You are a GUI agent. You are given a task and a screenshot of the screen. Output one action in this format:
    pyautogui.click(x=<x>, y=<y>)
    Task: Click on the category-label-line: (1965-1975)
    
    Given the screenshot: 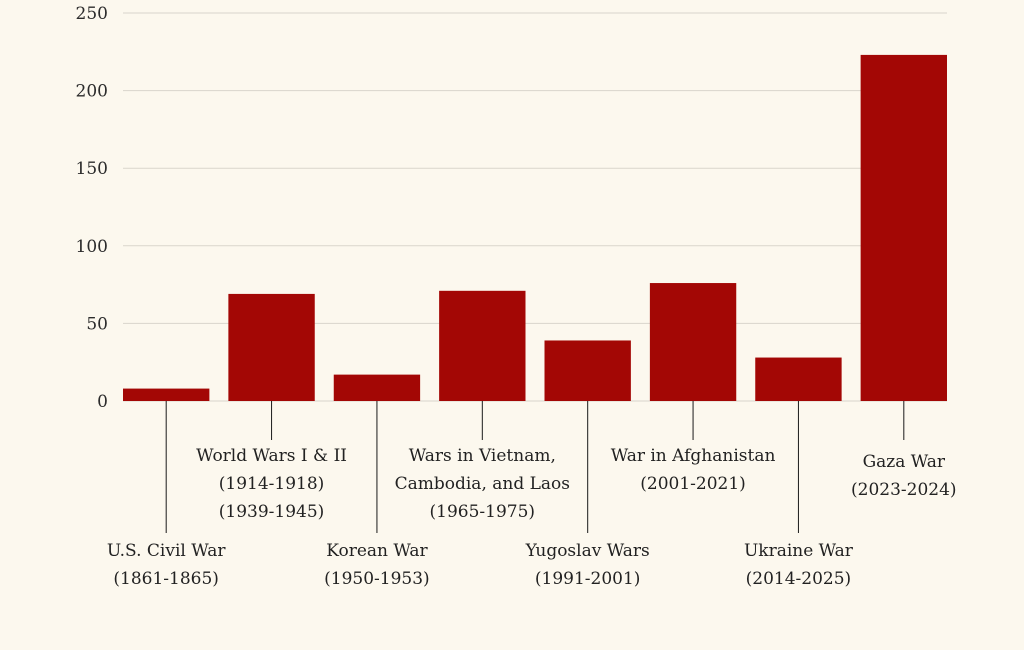 What is the action you would take?
    pyautogui.click(x=483, y=512)
    